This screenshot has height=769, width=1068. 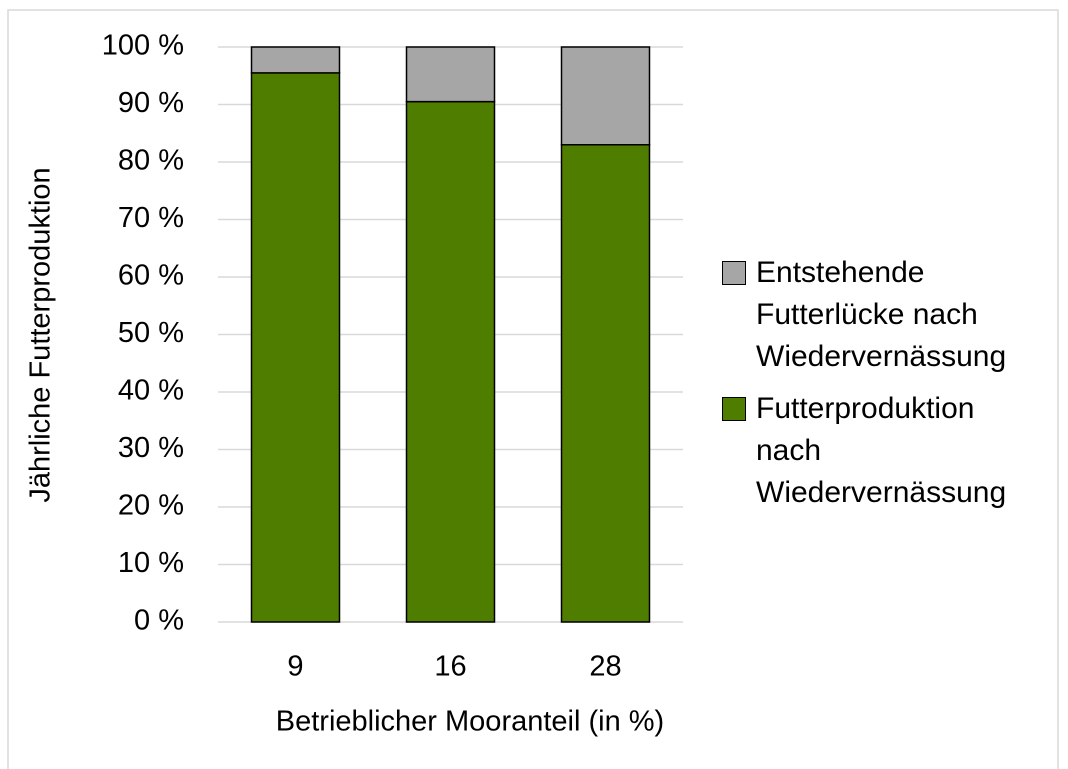 I want to click on y-tick-label: 0 %, so click(x=159, y=621).